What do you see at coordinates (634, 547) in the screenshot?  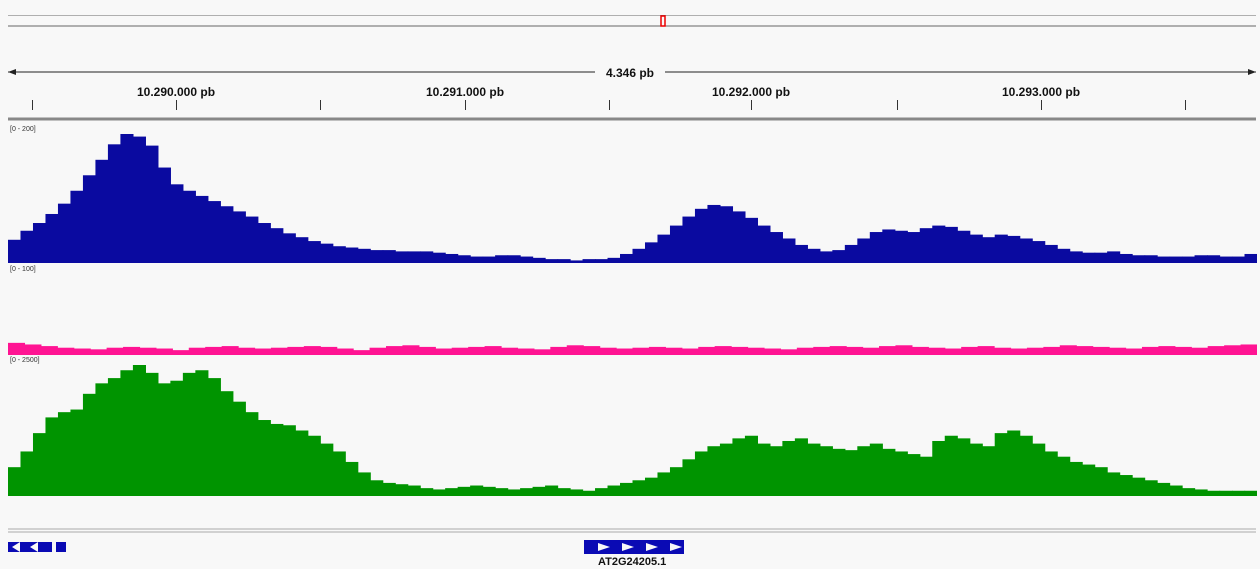 I see `gene-feature-at2g24205` at bounding box center [634, 547].